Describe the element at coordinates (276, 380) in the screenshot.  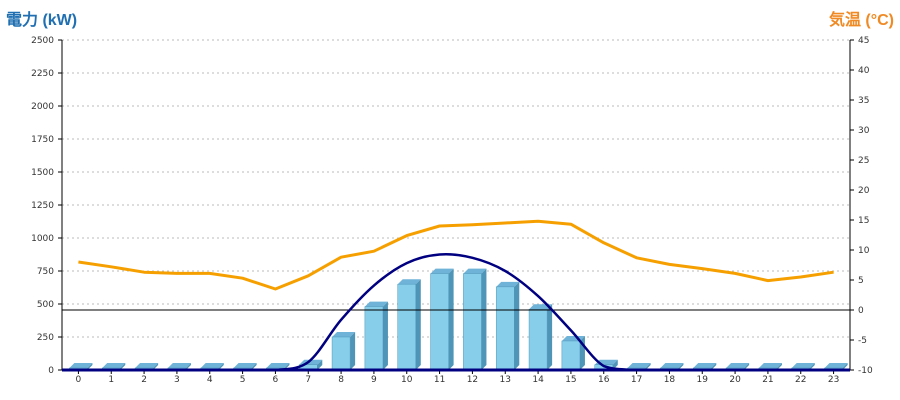
I see `x-tick-label: 6` at that location.